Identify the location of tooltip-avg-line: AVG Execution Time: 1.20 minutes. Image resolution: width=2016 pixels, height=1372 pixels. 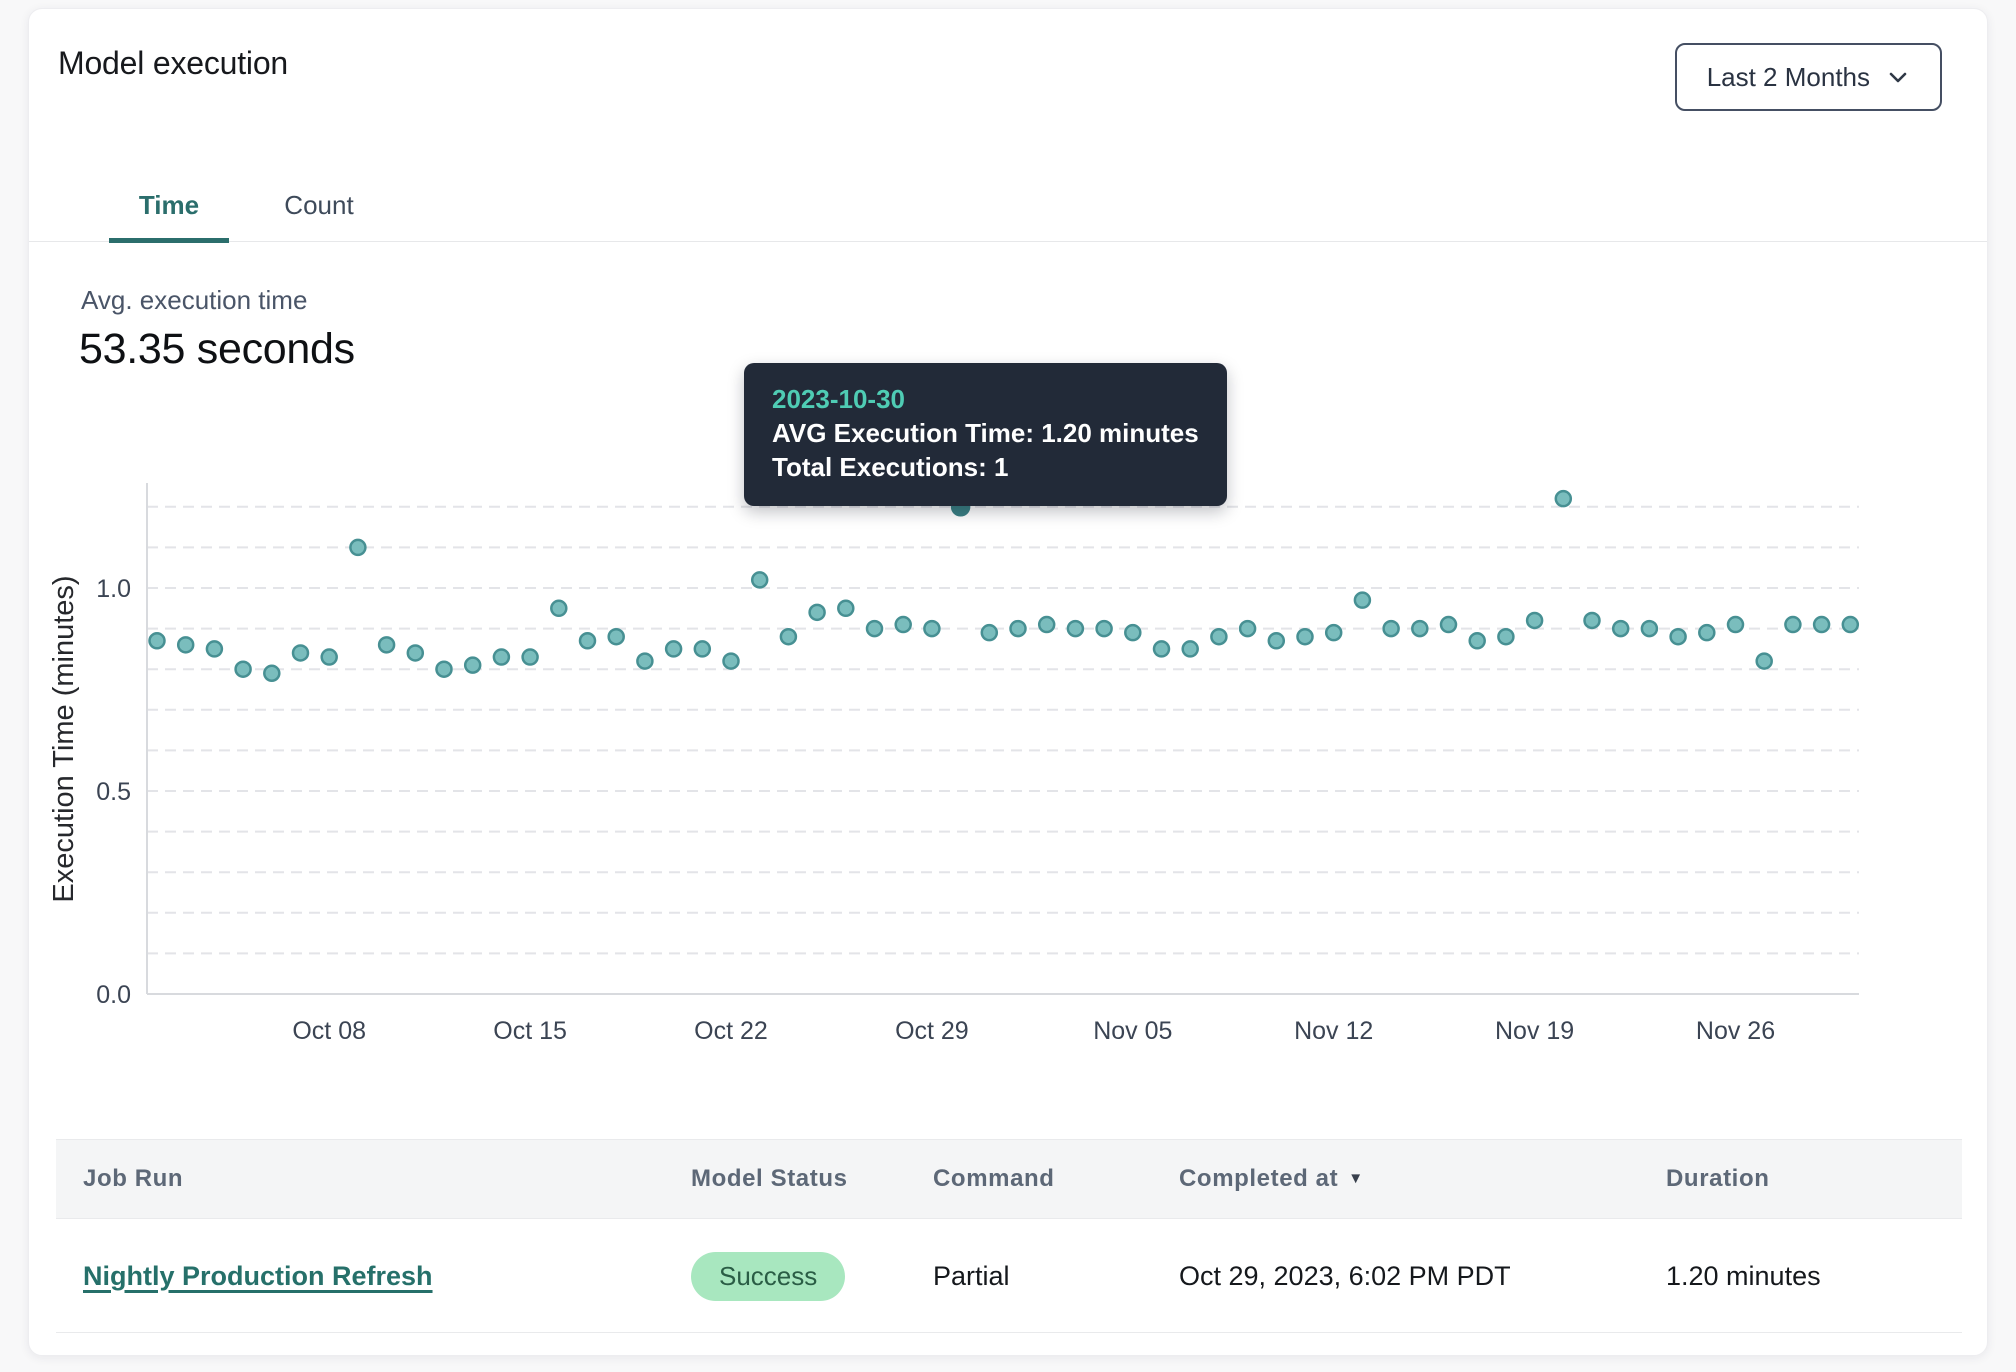
(985, 432).